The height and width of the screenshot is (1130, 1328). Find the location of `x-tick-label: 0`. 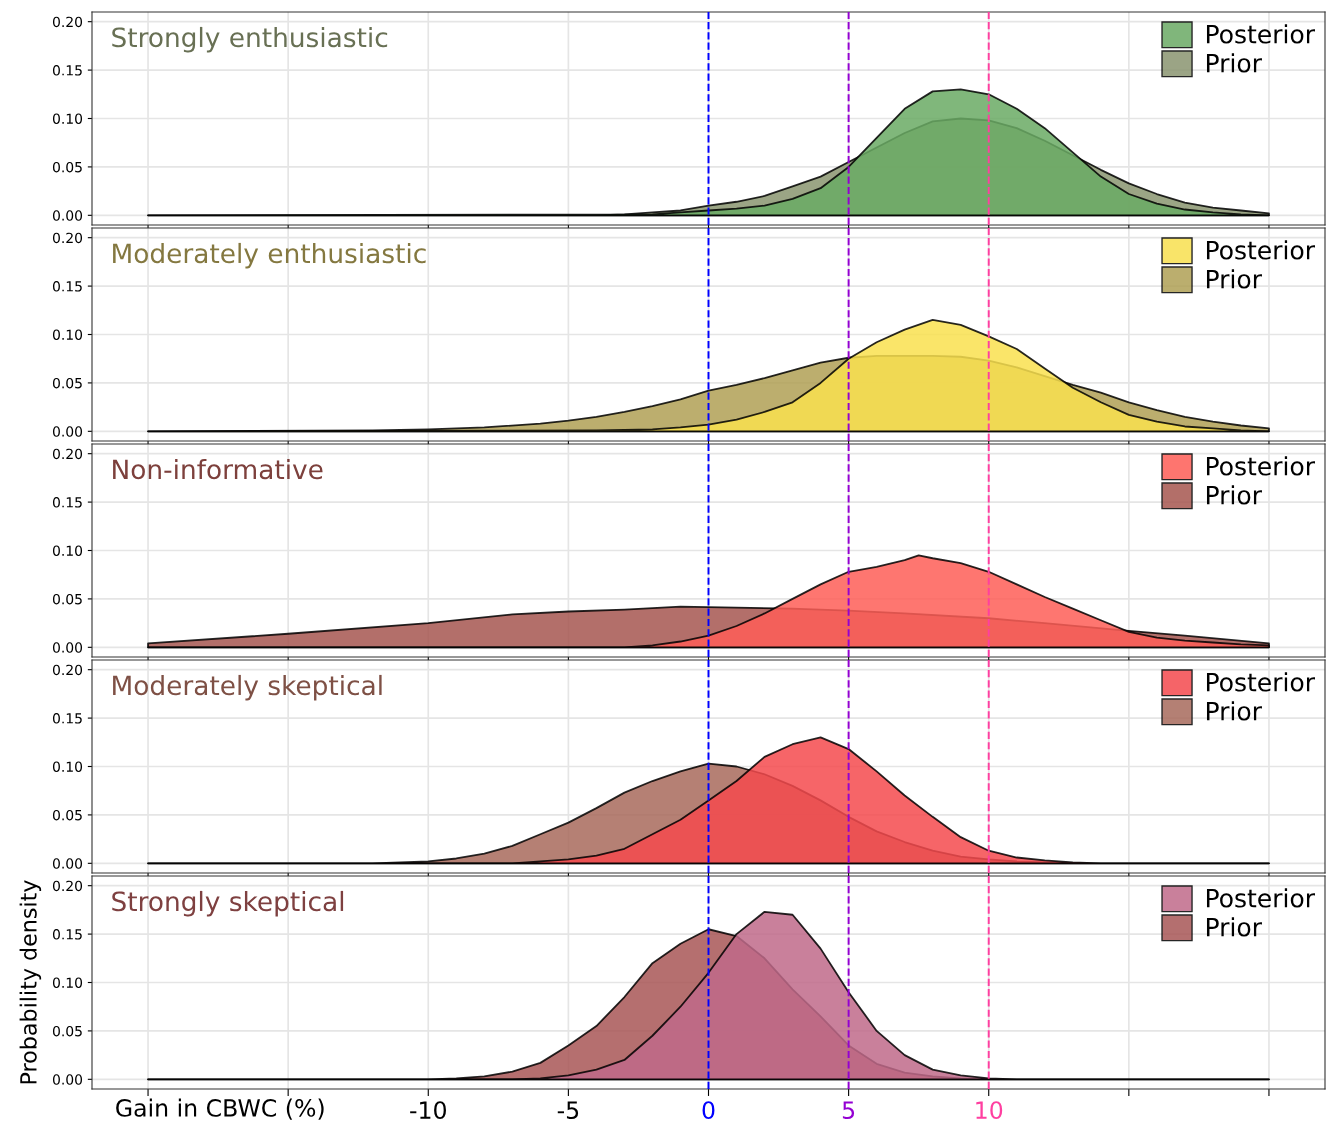

x-tick-label: 0 is located at coordinates (708, 1110).